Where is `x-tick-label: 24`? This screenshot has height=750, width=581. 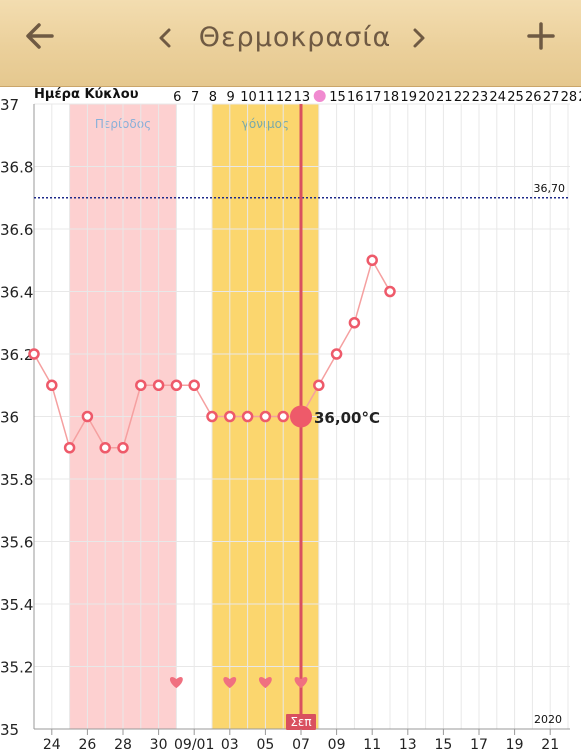 x-tick-label: 24 is located at coordinates (52, 743).